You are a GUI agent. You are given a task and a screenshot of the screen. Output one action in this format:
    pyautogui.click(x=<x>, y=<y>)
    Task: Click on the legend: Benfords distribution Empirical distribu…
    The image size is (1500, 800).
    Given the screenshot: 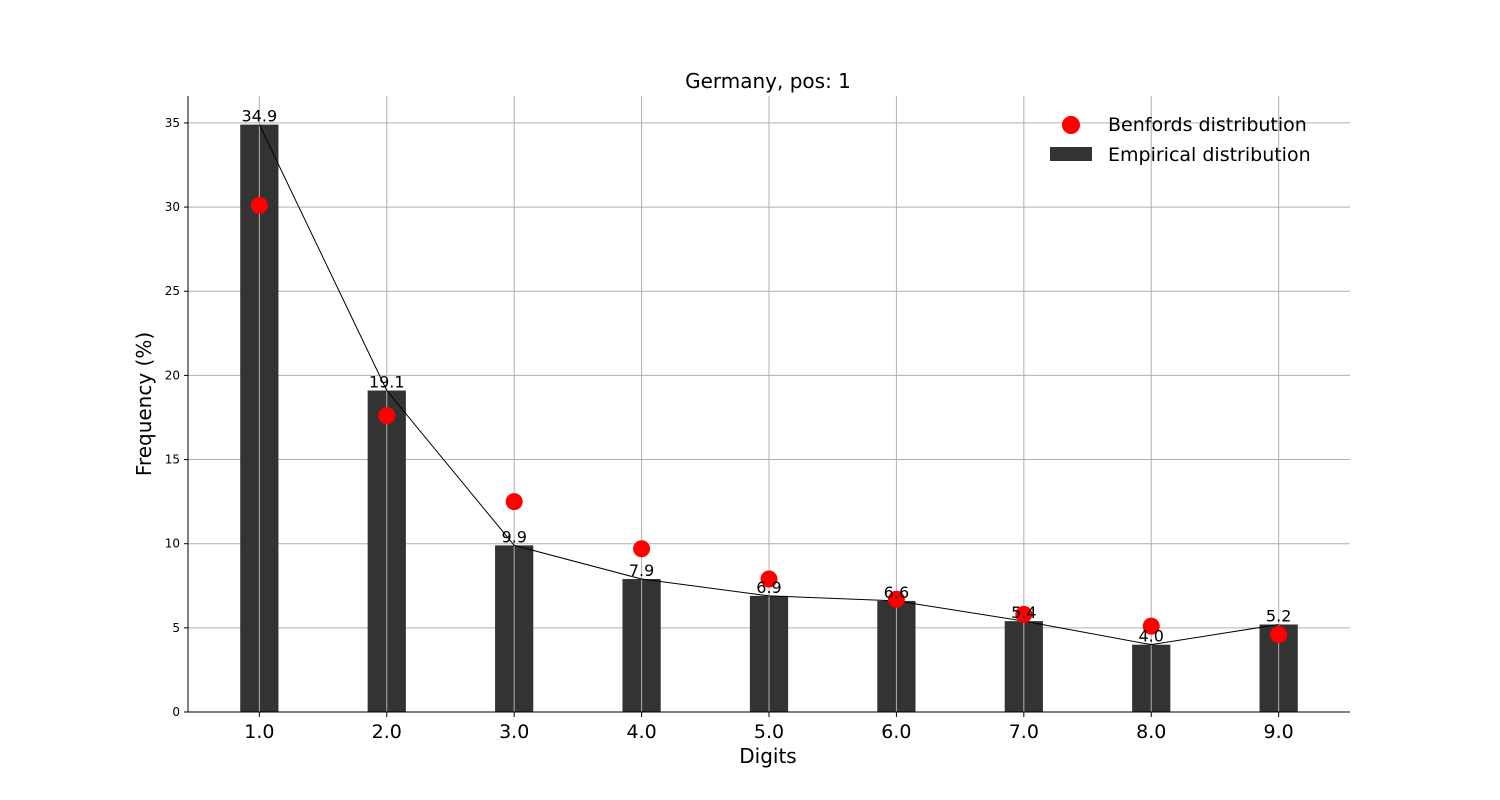 What is the action you would take?
    pyautogui.click(x=1180, y=140)
    